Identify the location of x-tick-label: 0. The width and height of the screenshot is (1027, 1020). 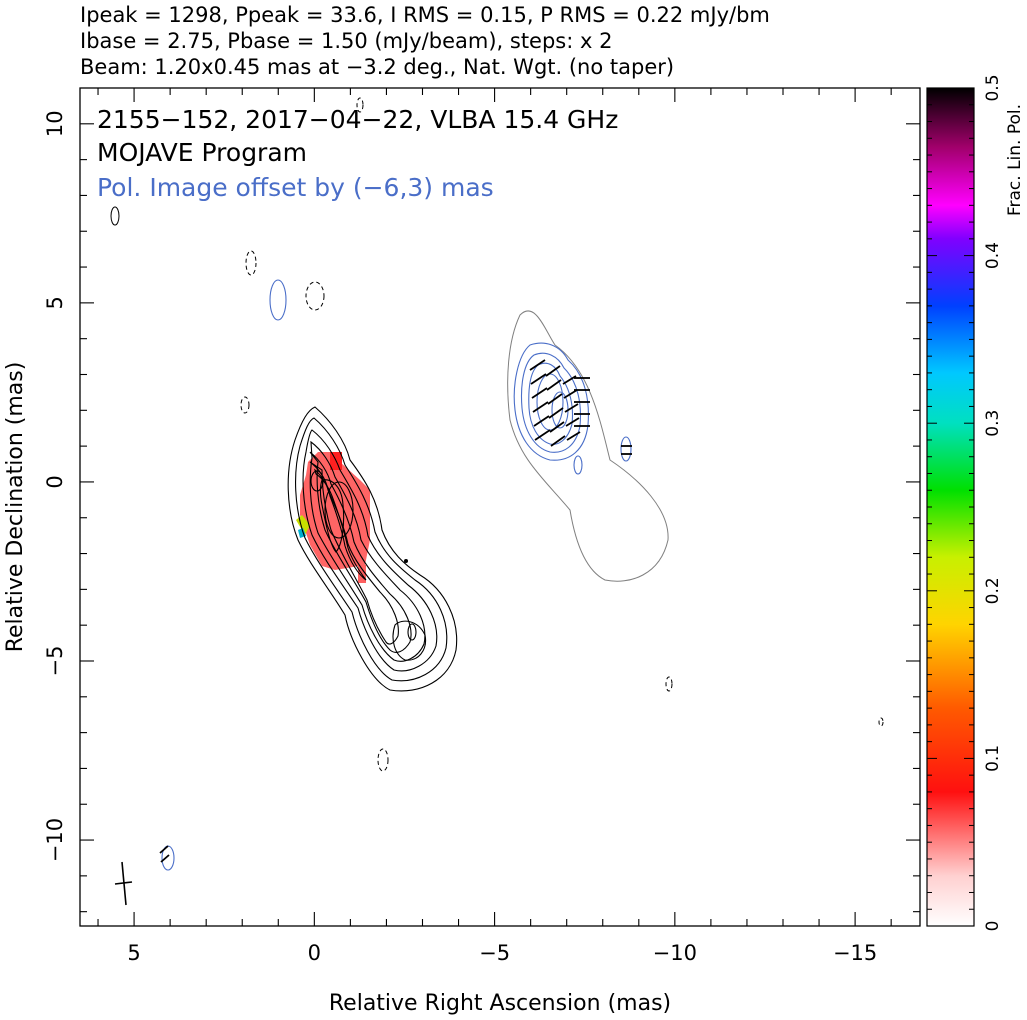
(314, 953).